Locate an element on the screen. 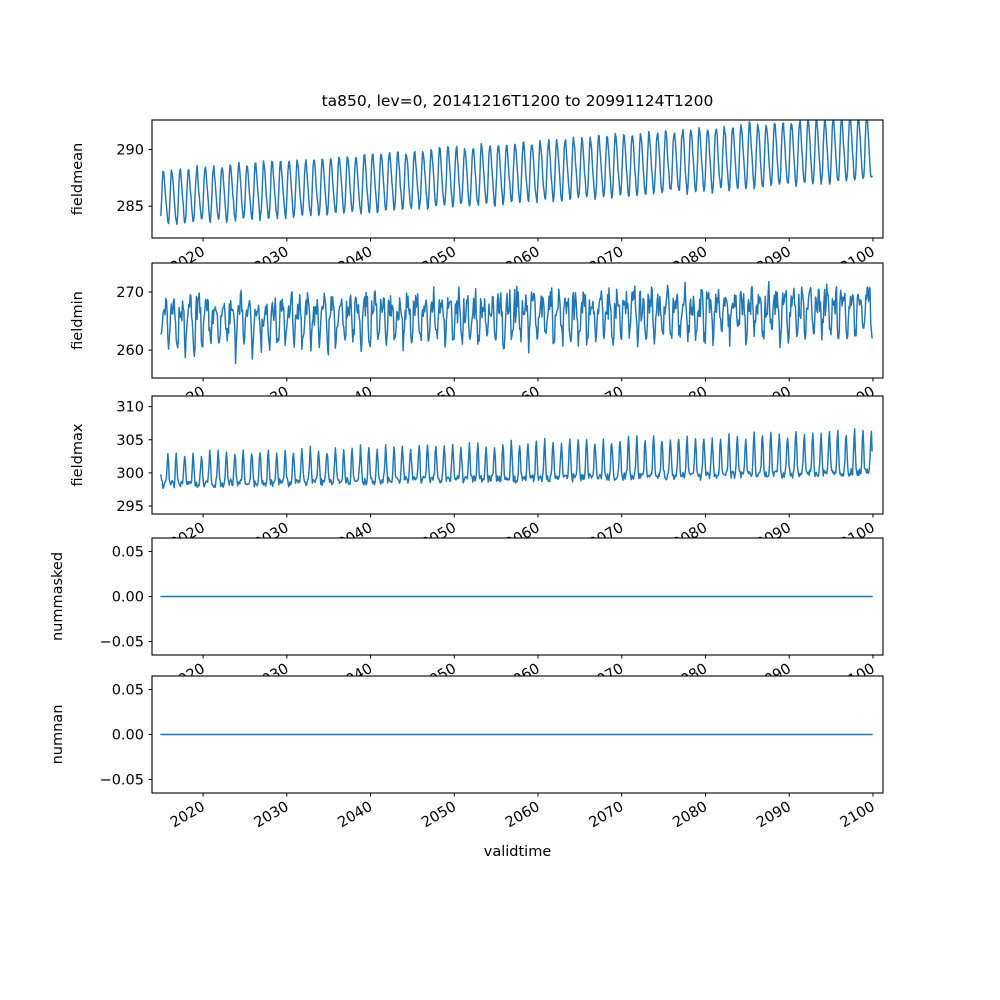 The width and height of the screenshot is (1000, 1000). y-ticklabel-nummasked-2: 0.05 is located at coordinates (128, 553).